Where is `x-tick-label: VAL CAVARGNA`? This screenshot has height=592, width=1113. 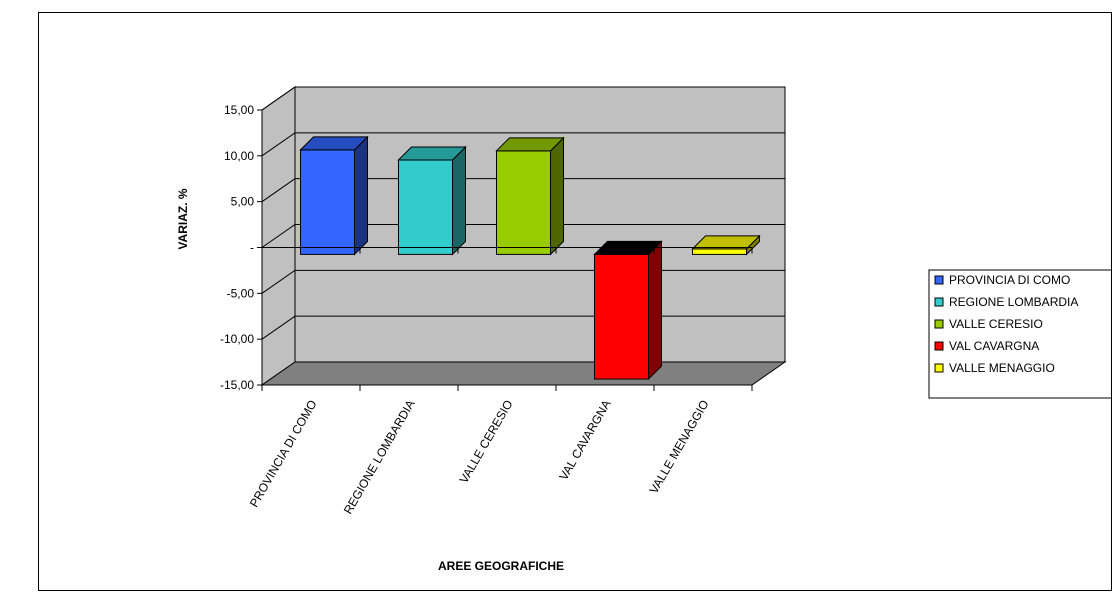 x-tick-label: VAL CAVARGNA is located at coordinates (584, 440).